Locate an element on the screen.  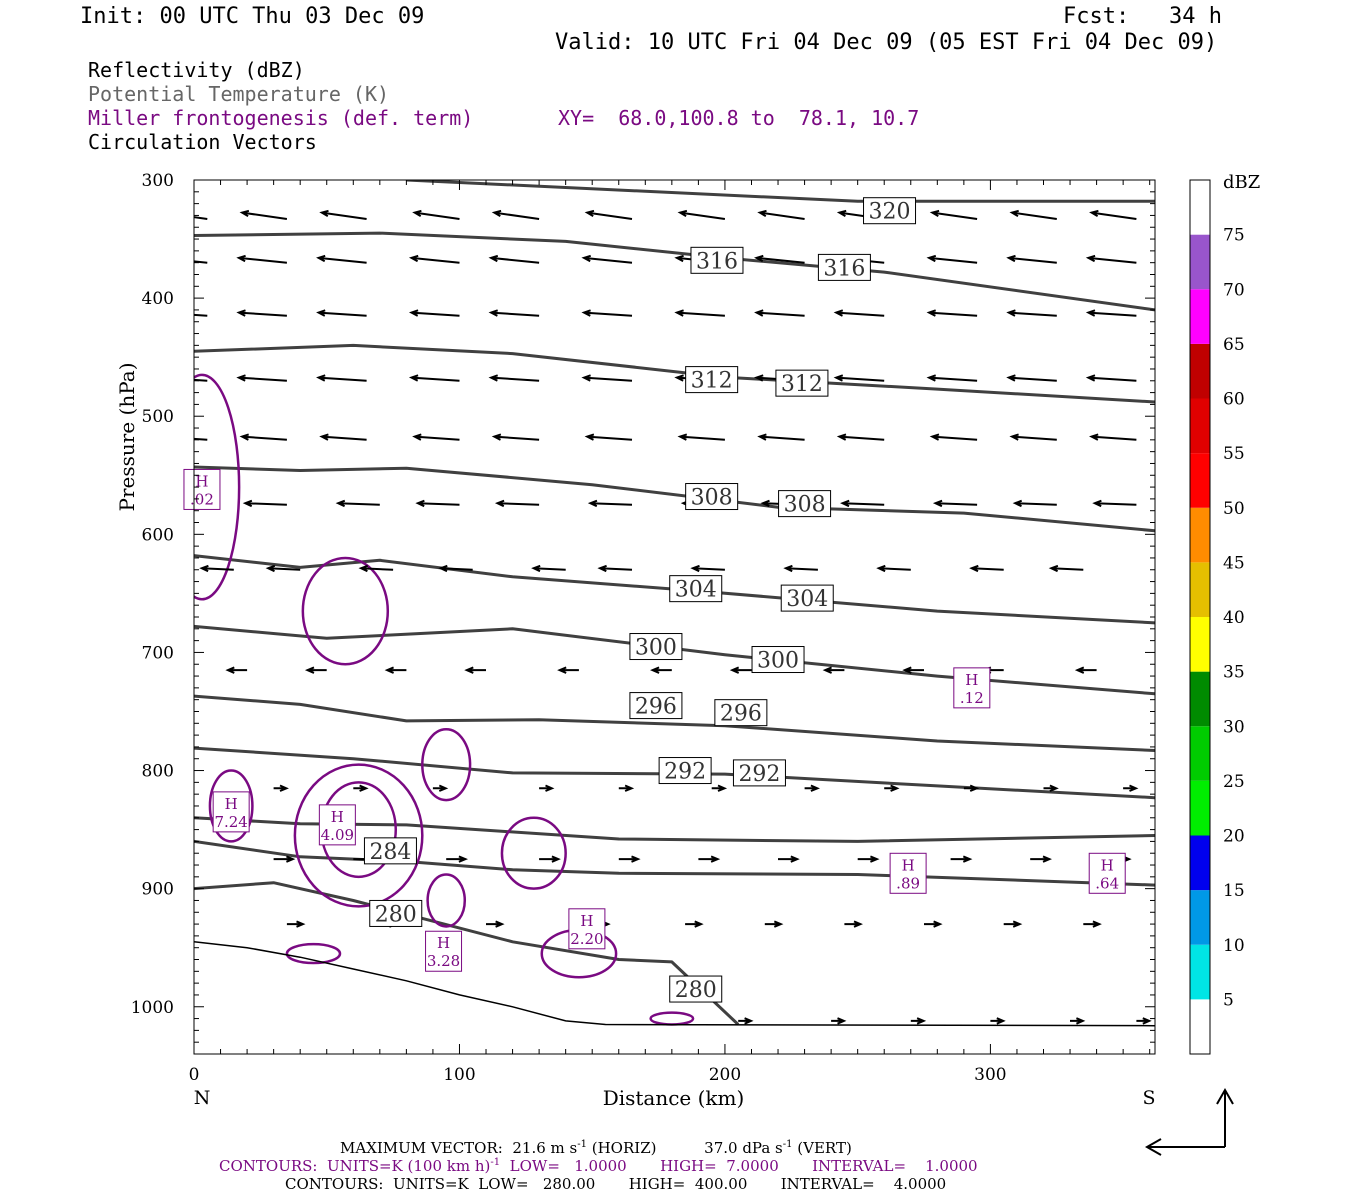
colorbar-title: dBZ is located at coordinates (1241, 182).